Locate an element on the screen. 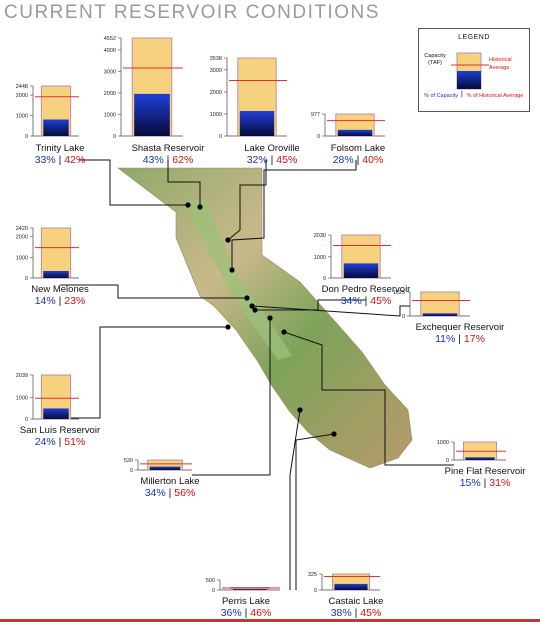 Image resolution: width=540 pixels, height=622 pixels. marker-millerton-lake is located at coordinates (270, 318).